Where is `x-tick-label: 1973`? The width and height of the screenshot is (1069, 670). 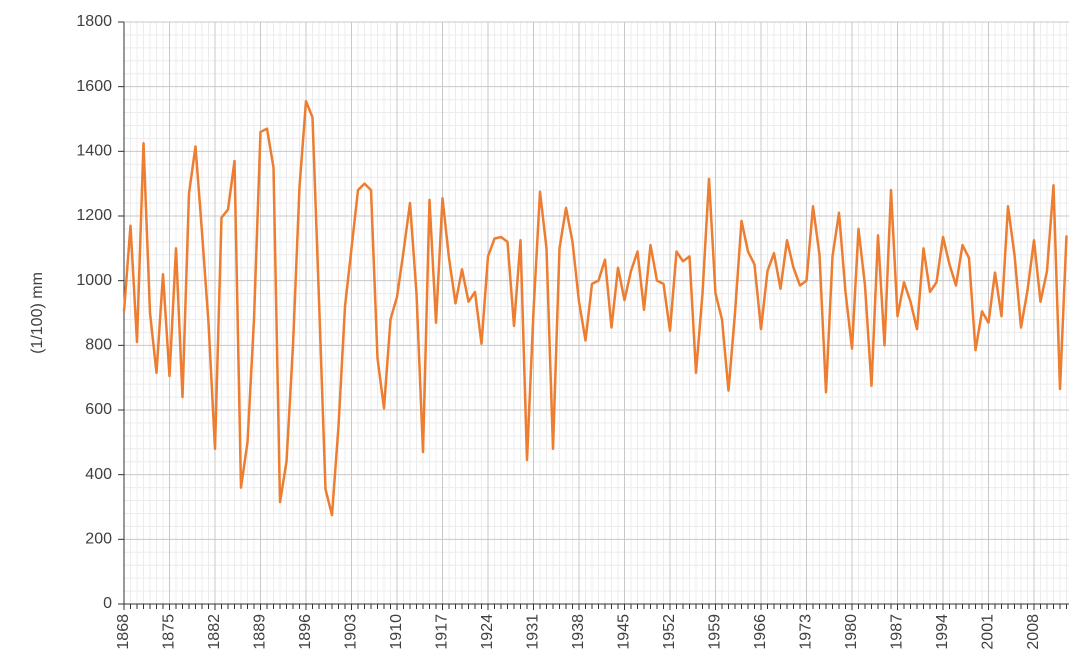
x-tick-label: 1973 is located at coordinates (806, 632).